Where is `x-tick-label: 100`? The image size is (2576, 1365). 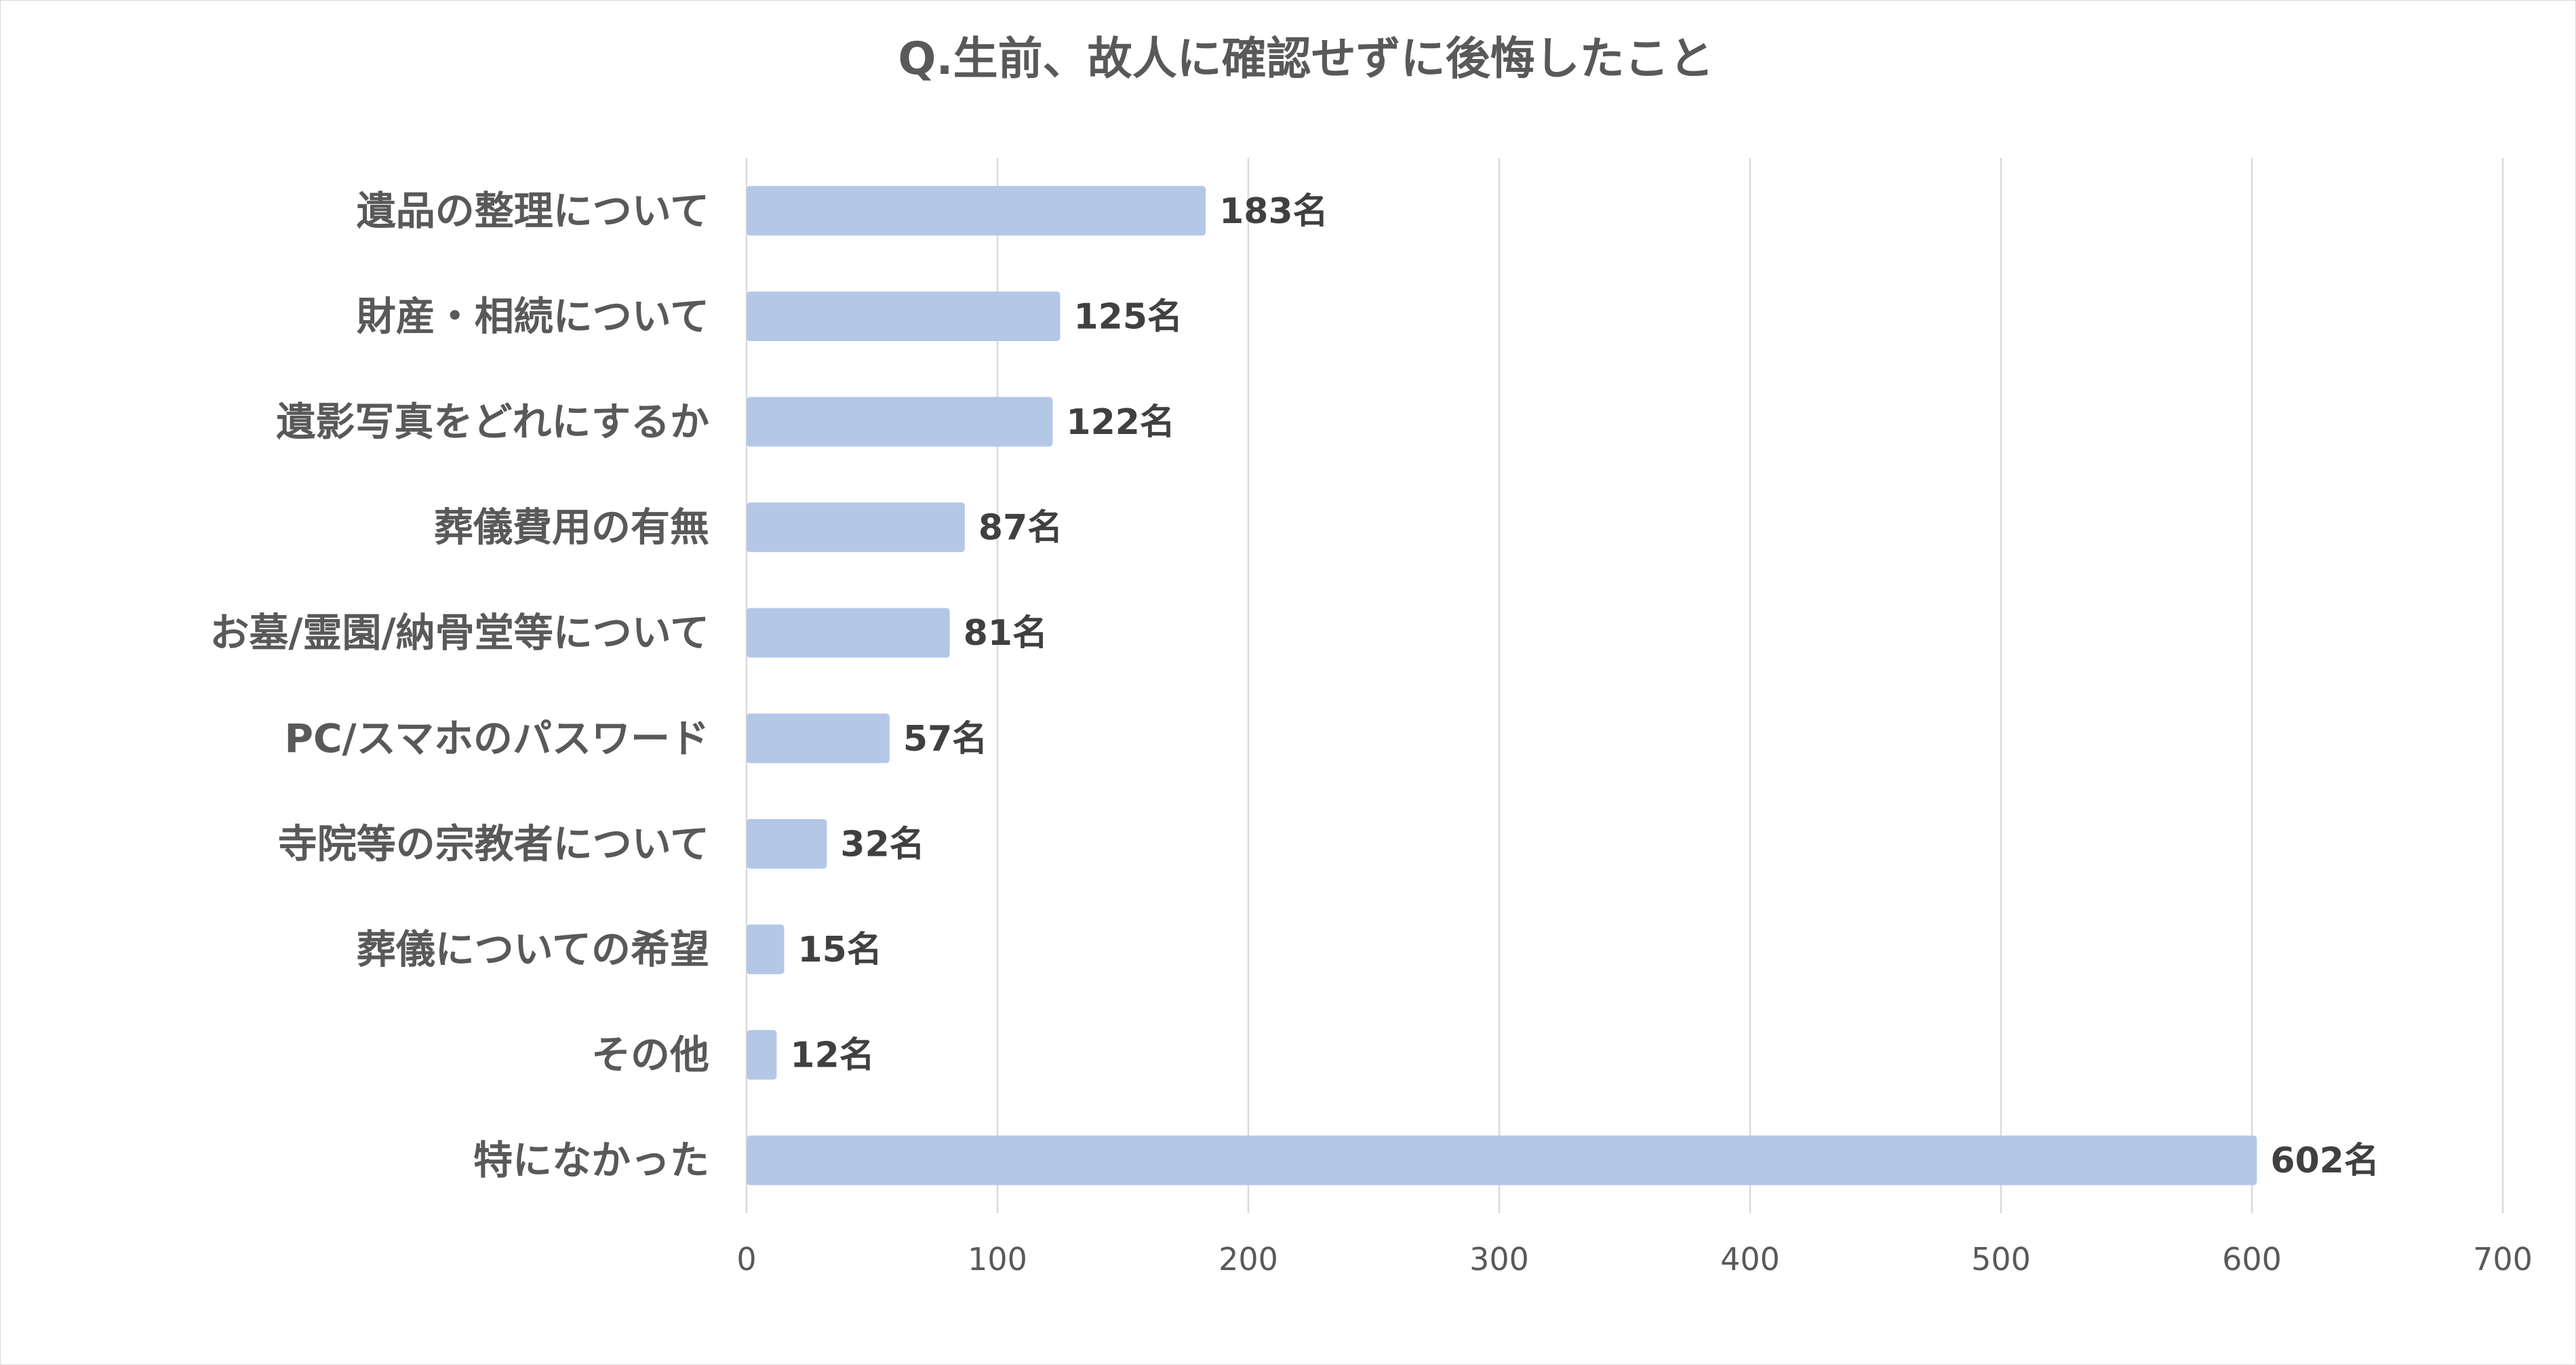
x-tick-label: 100 is located at coordinates (997, 1259).